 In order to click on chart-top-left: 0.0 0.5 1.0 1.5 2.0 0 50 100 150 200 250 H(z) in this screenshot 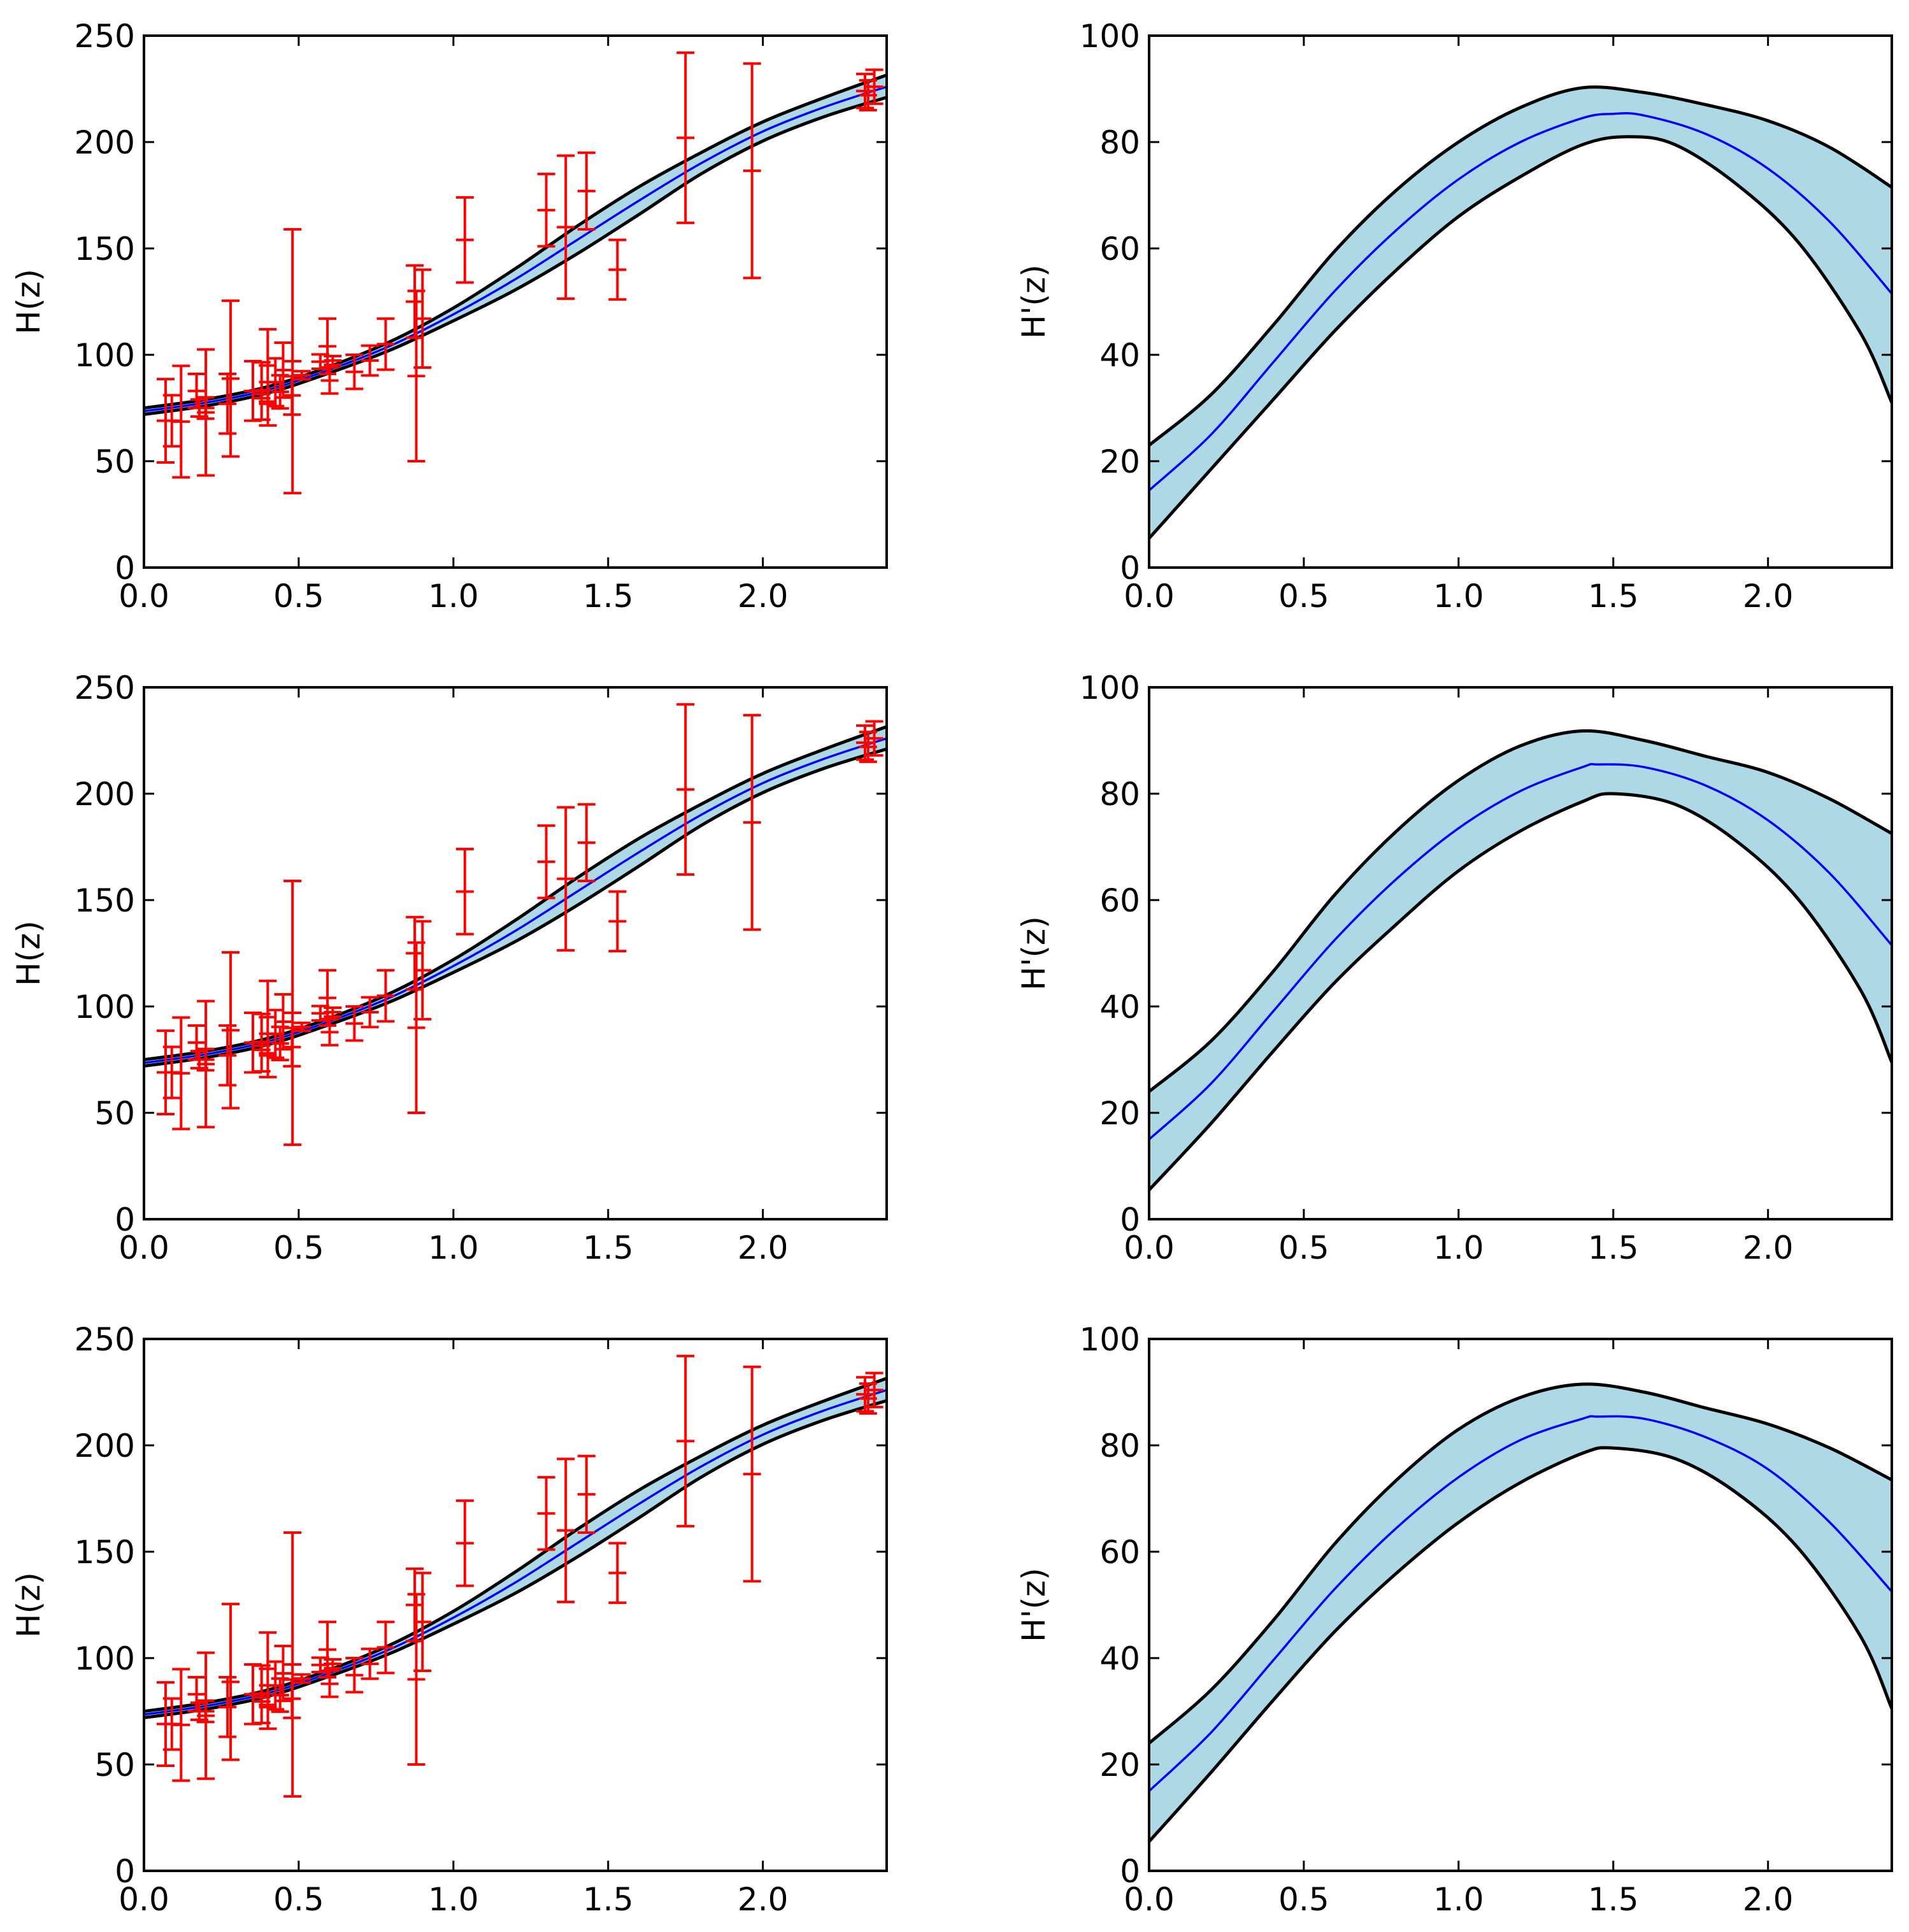, I will do `click(449, 316)`.